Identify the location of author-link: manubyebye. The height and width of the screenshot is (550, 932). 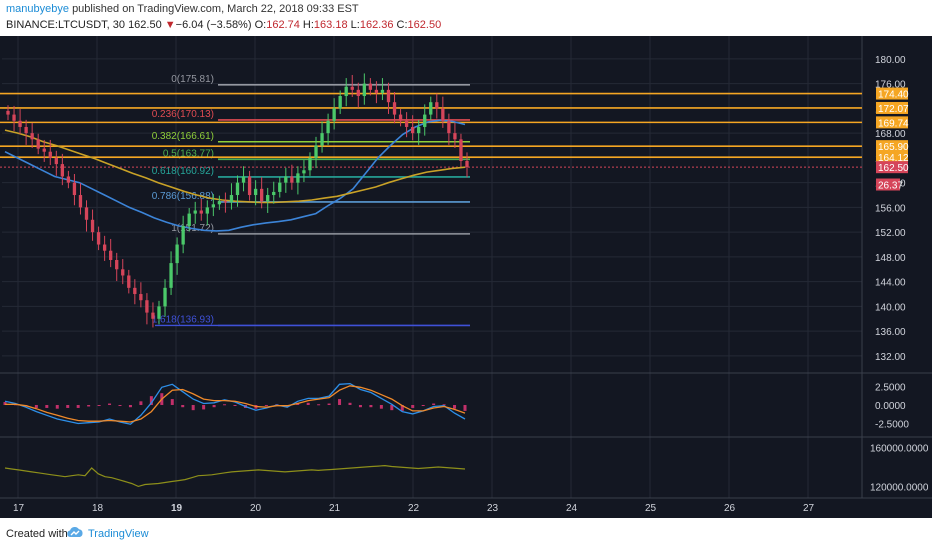
(37, 9).